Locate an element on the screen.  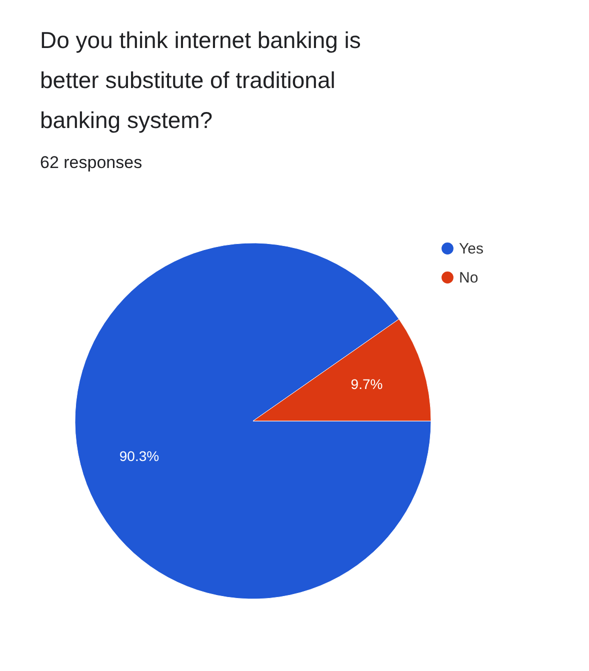
legend-label: Yes is located at coordinates (471, 249).